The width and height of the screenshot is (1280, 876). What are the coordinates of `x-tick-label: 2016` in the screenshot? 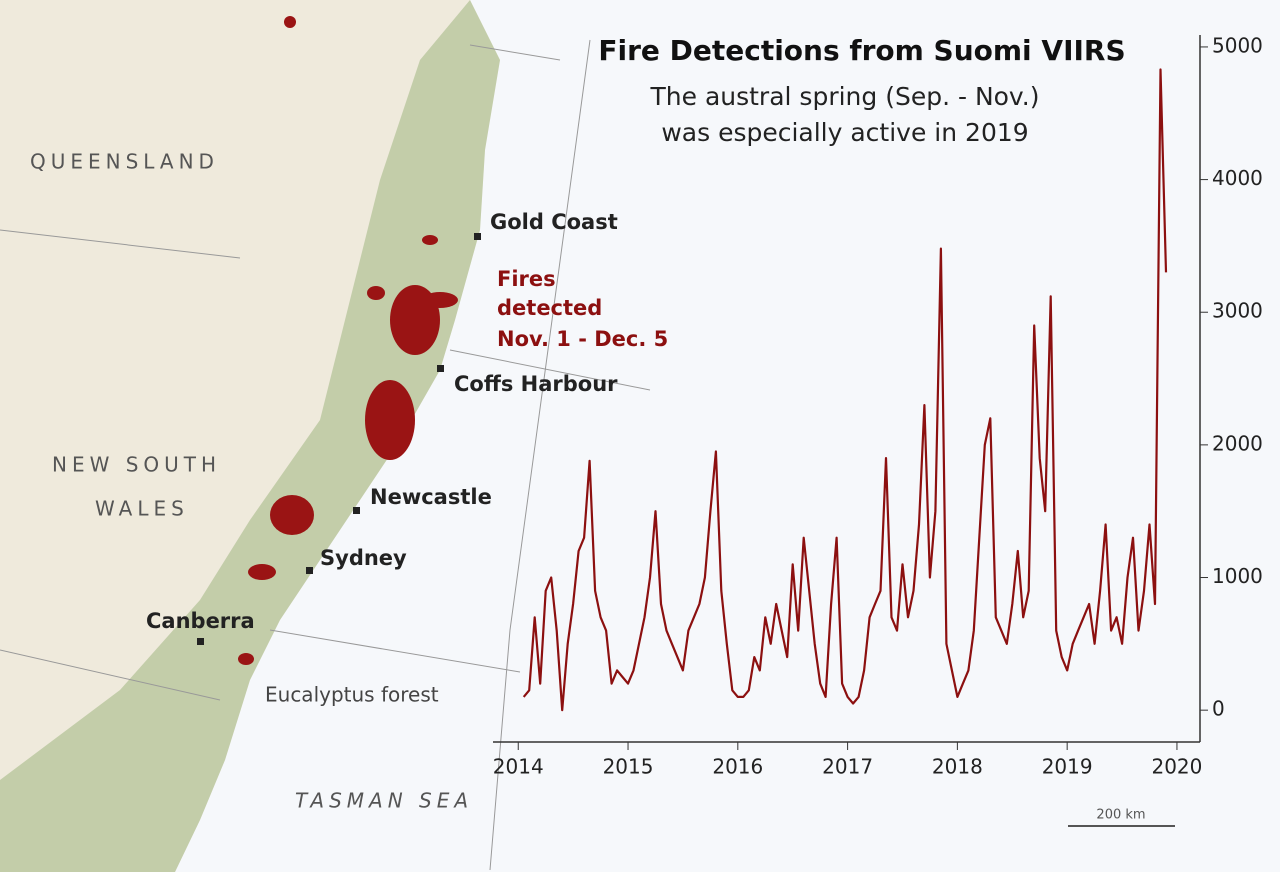 It's located at (737, 767).